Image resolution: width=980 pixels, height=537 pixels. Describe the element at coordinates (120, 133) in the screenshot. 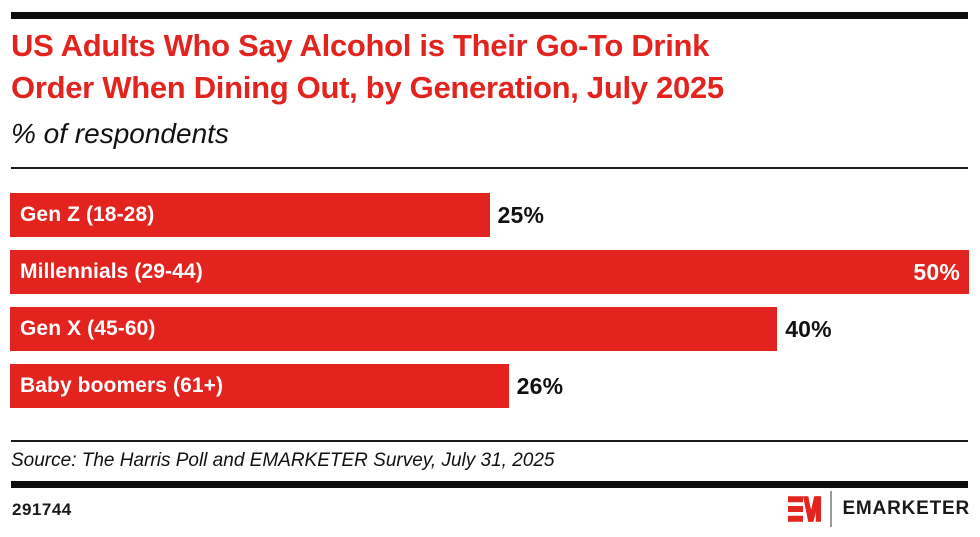

I see `chart-subtitle: % of respondents` at that location.